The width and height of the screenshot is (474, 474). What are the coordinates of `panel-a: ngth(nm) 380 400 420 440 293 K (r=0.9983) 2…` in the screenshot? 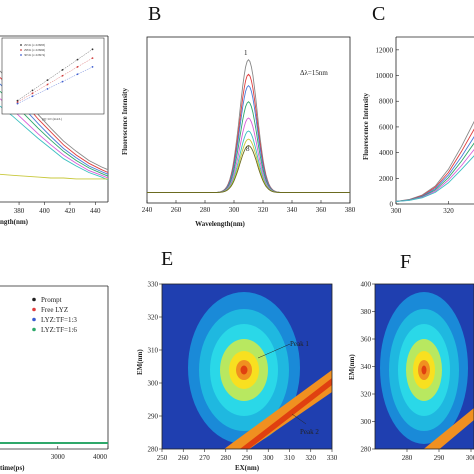 It's located at (54, 130).